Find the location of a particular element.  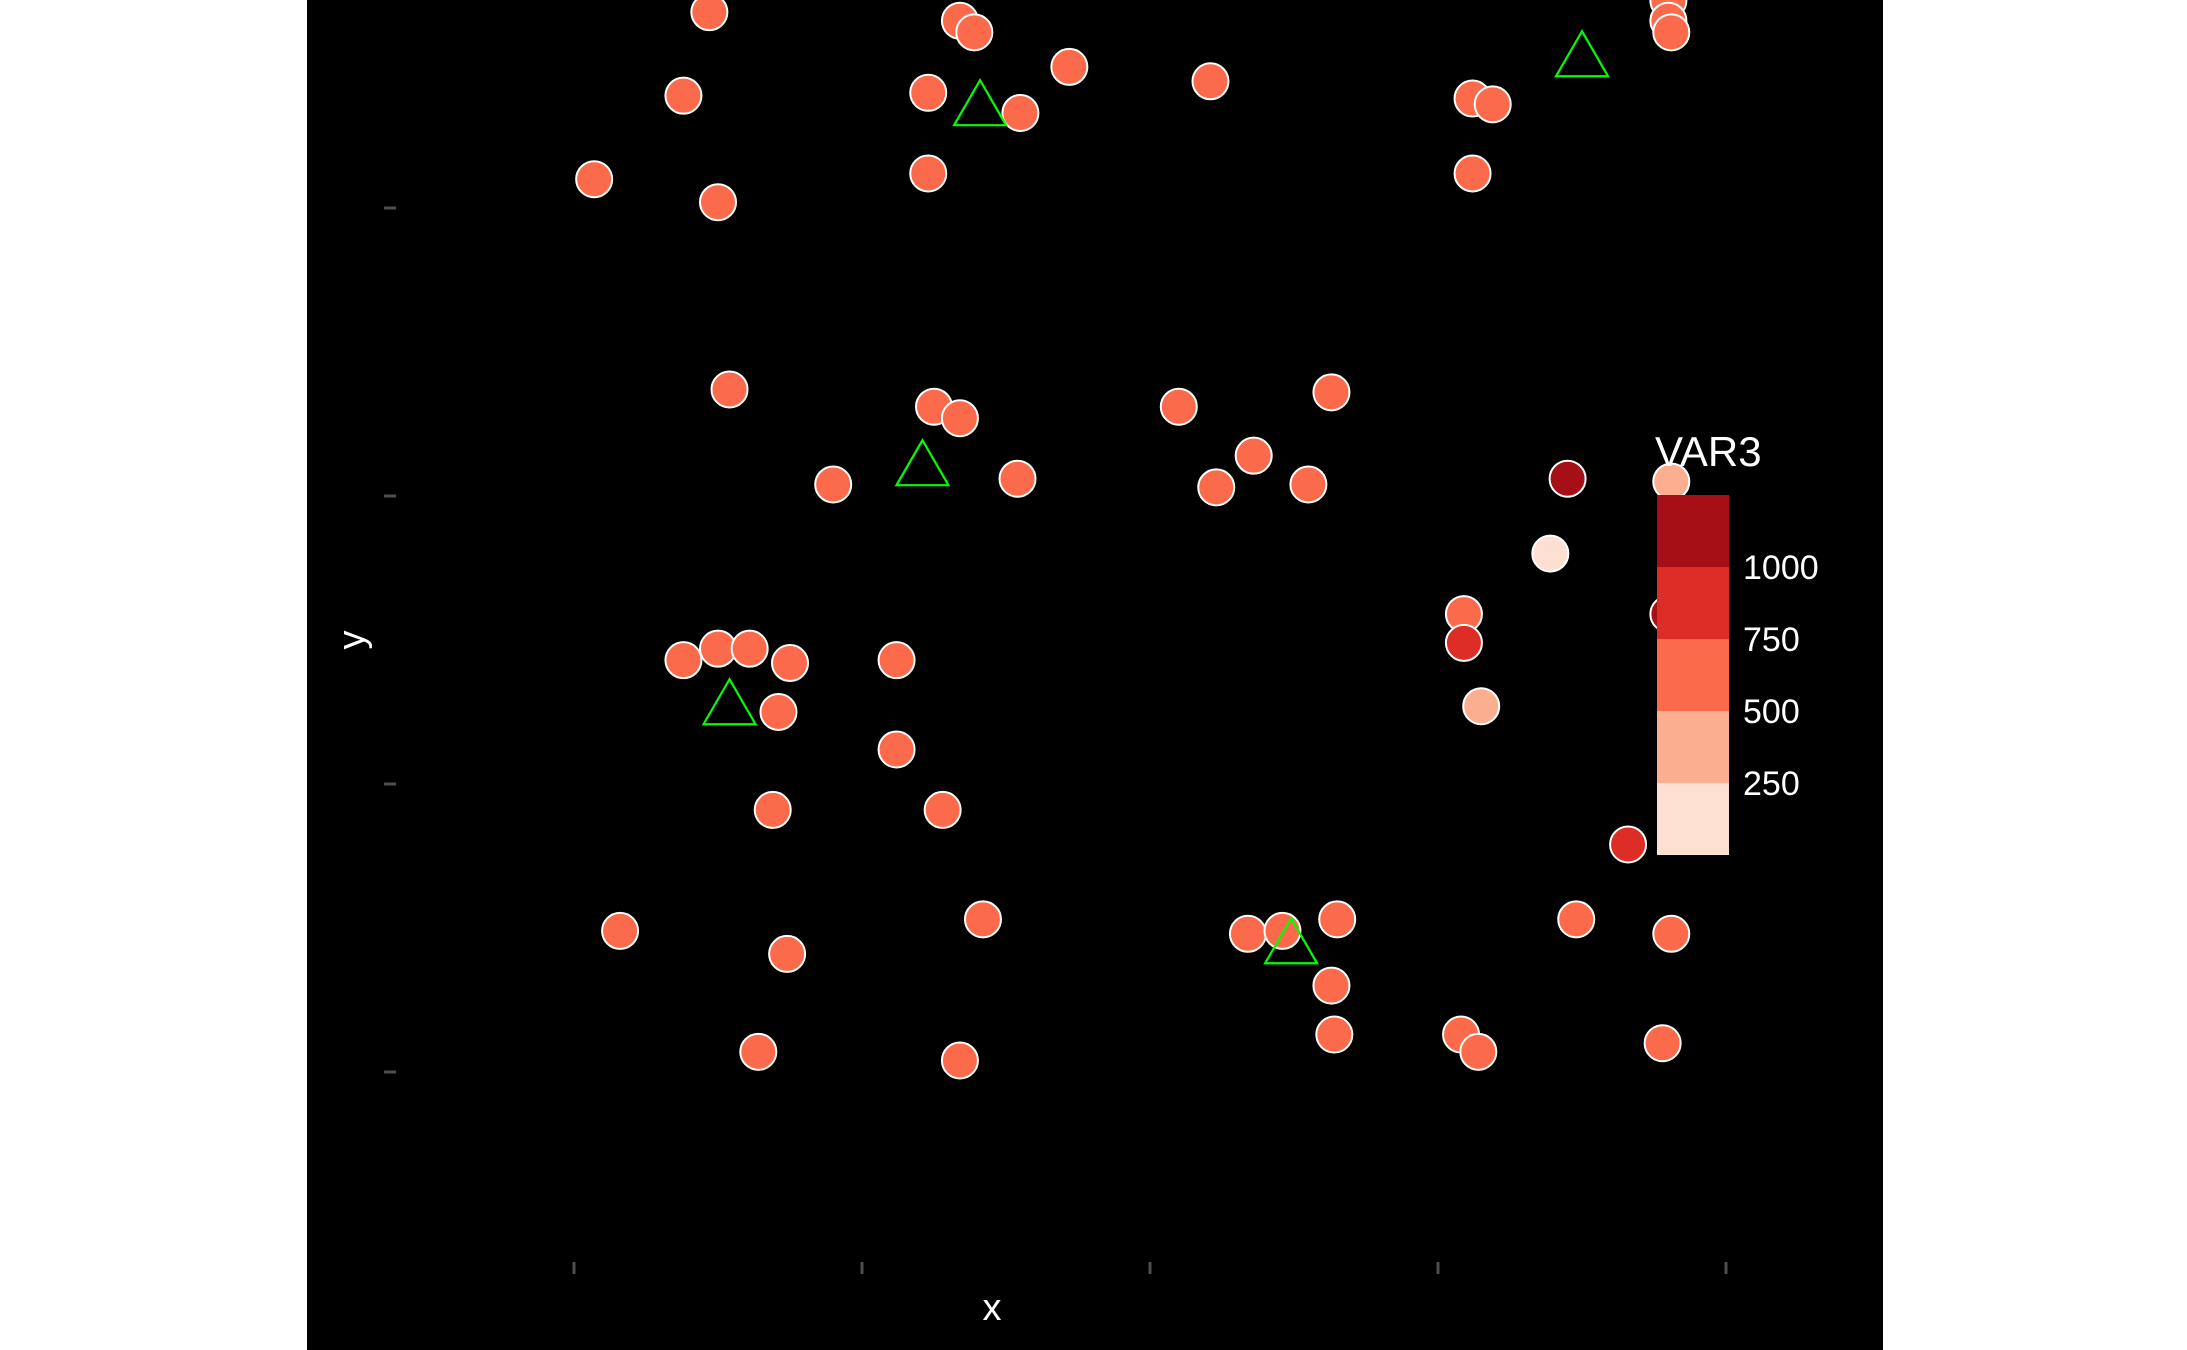

legend: VAR3 1000 750 500 250 is located at coordinates (1737, 641).